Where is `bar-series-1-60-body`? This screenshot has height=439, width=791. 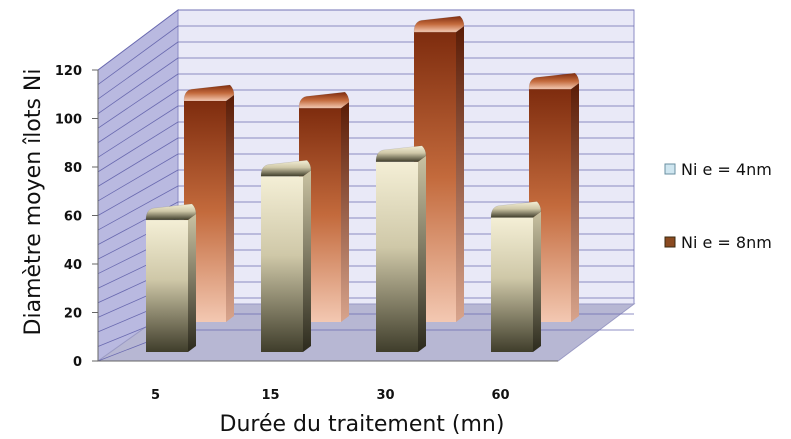
bar-series-1-60-body is located at coordinates (512, 284).